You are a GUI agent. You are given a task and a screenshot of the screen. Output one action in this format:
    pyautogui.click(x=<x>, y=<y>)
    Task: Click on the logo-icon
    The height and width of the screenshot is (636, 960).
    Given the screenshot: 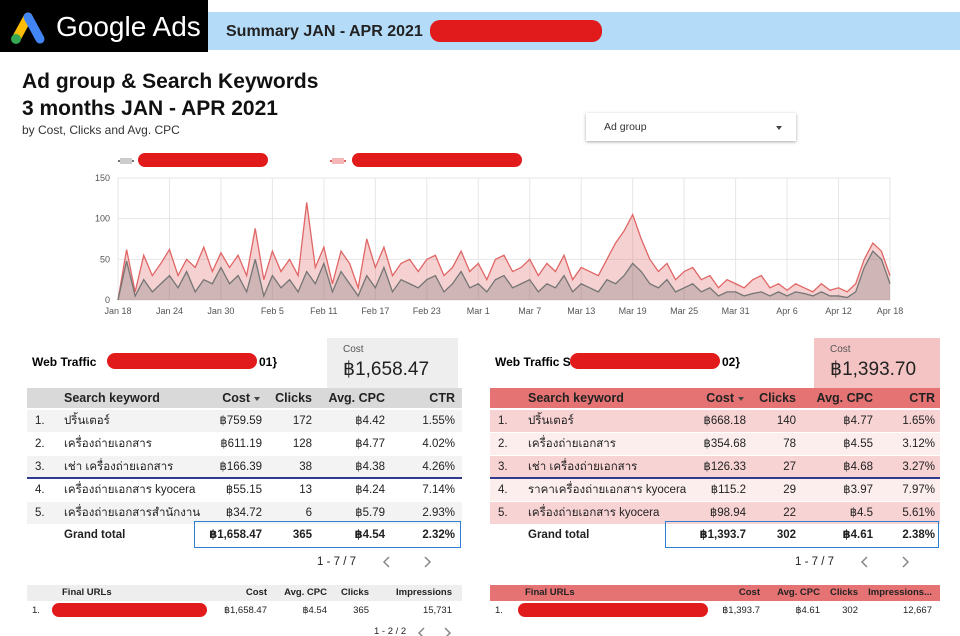 What is the action you would take?
    pyautogui.click(x=28, y=28)
    